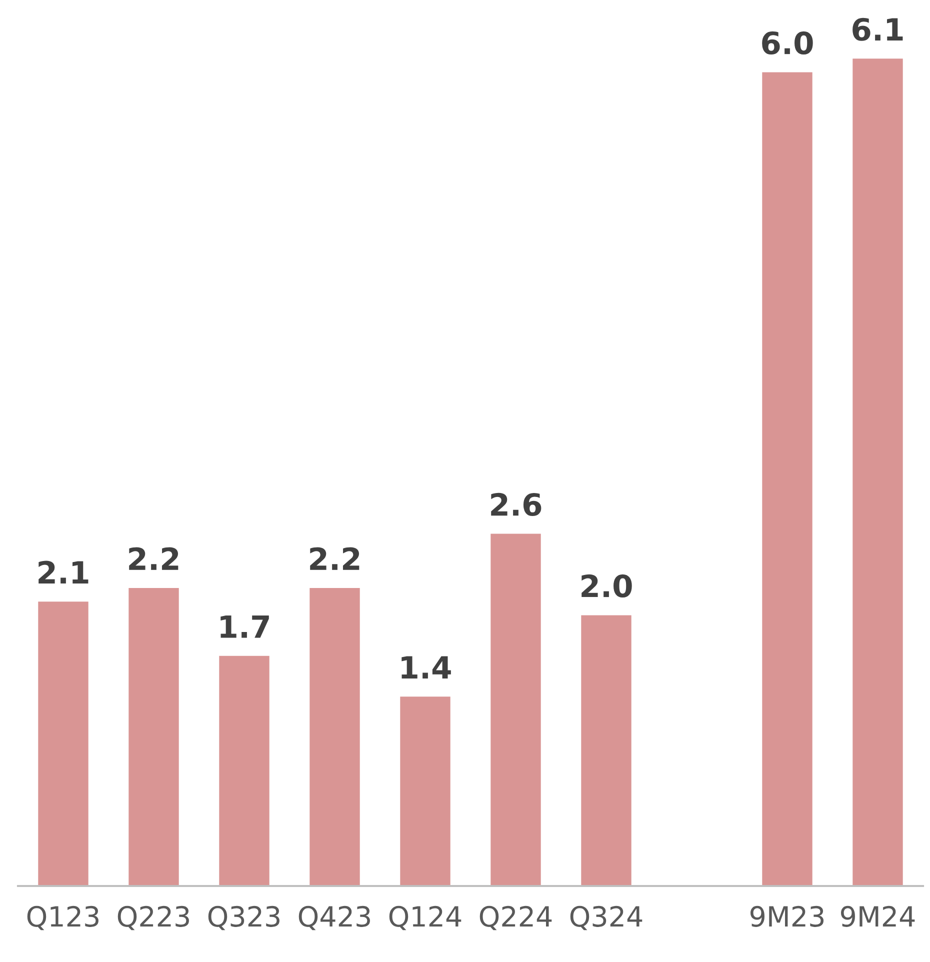  Describe the element at coordinates (877, 29) in the screenshot. I see `data-label: 6.1` at that location.